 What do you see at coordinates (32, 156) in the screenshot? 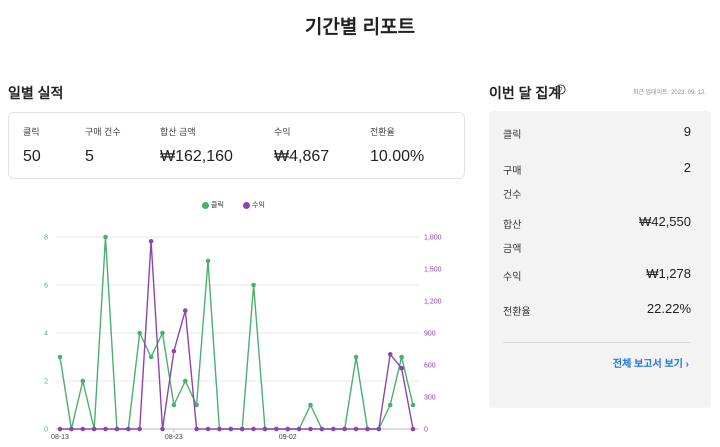
I see `stat-value: 50` at bounding box center [32, 156].